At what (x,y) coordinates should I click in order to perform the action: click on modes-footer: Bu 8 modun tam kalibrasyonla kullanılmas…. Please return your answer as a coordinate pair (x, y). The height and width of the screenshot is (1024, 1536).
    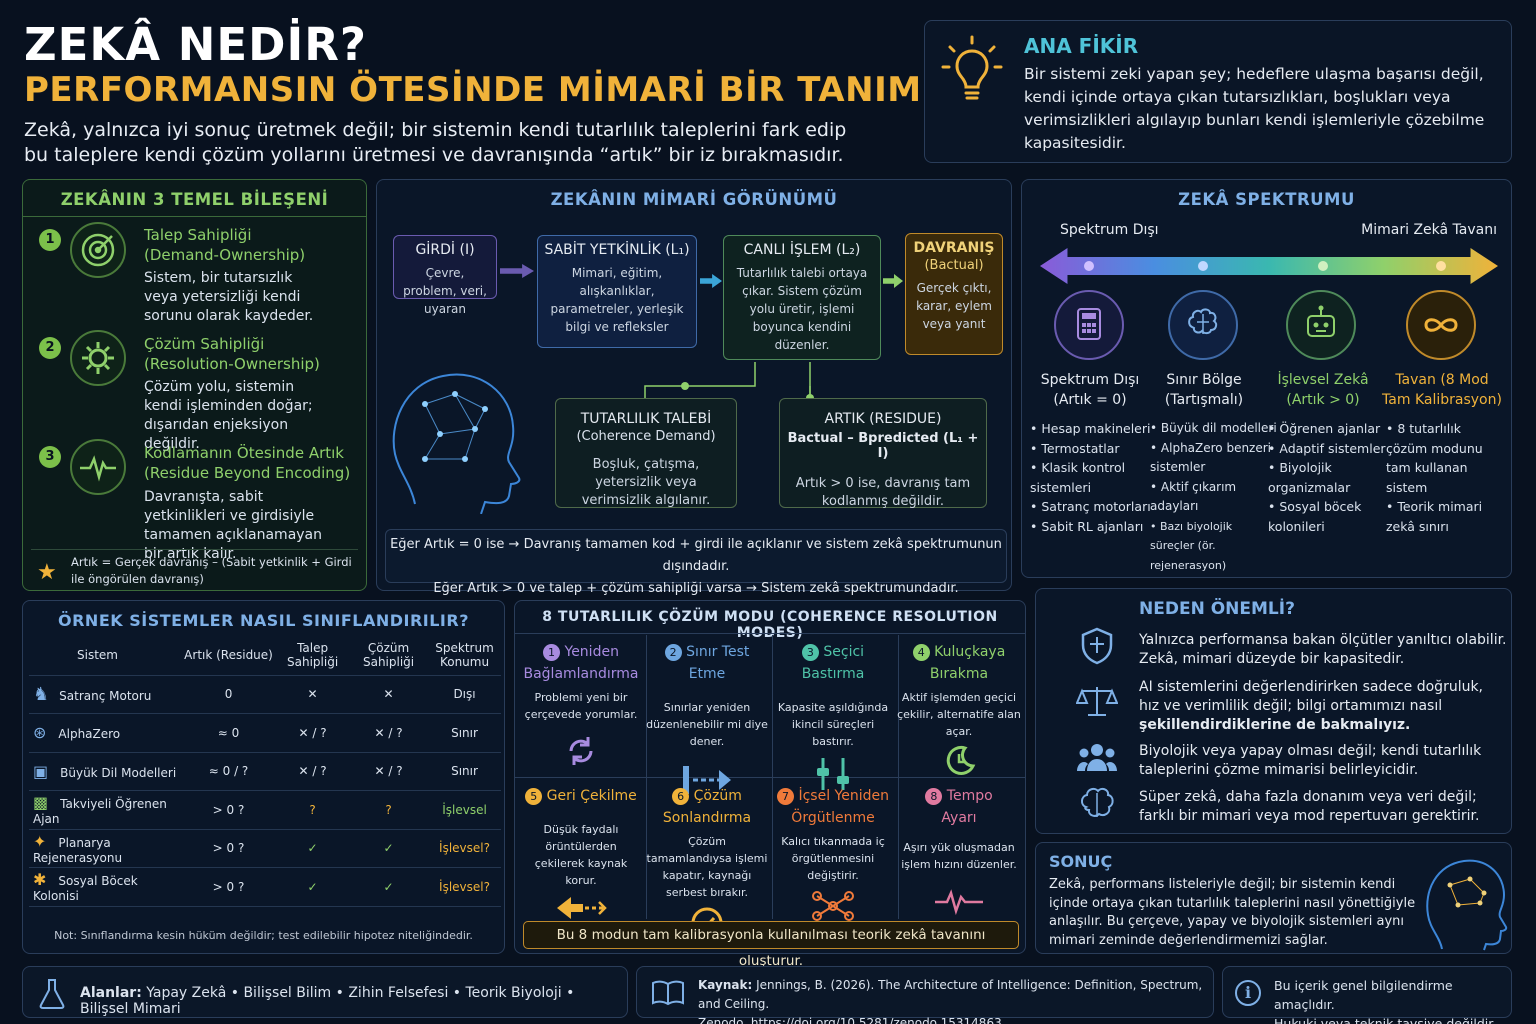
    Looking at the image, I should click on (771, 945).